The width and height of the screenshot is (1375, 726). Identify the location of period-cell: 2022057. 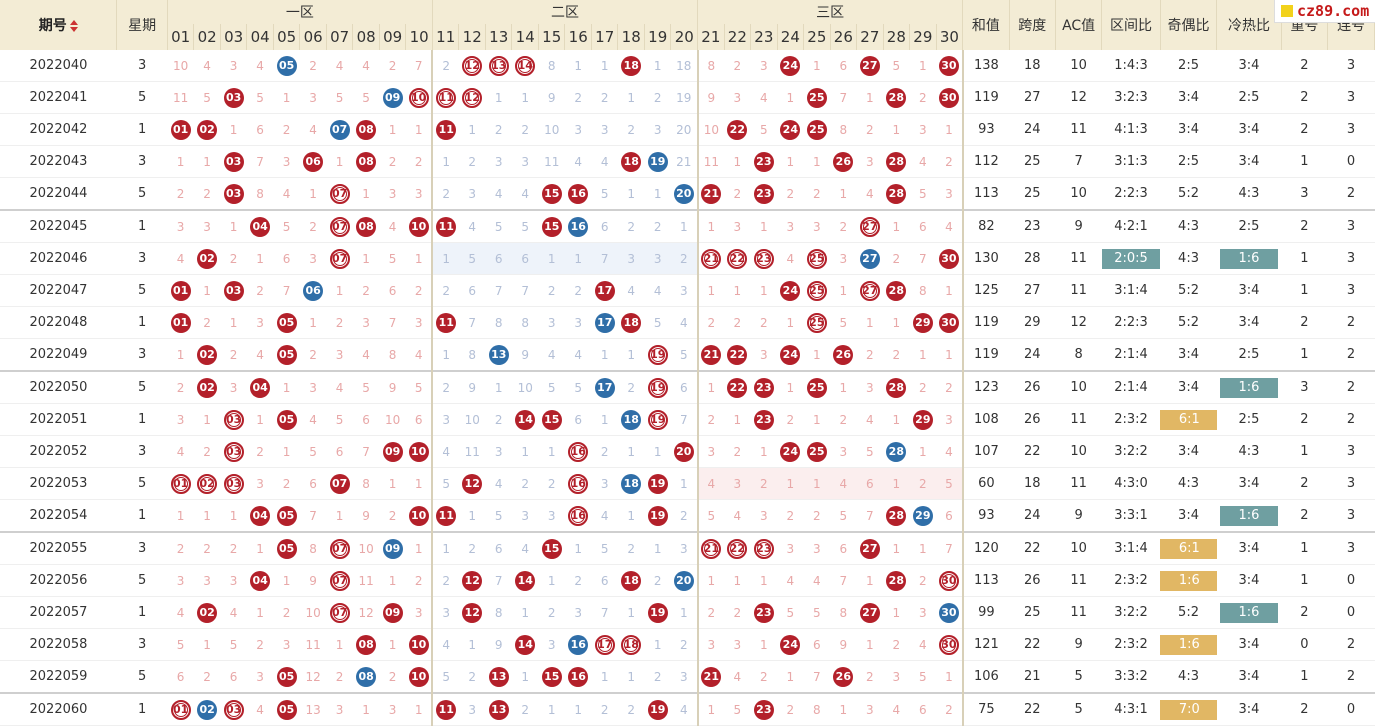
(58, 612).